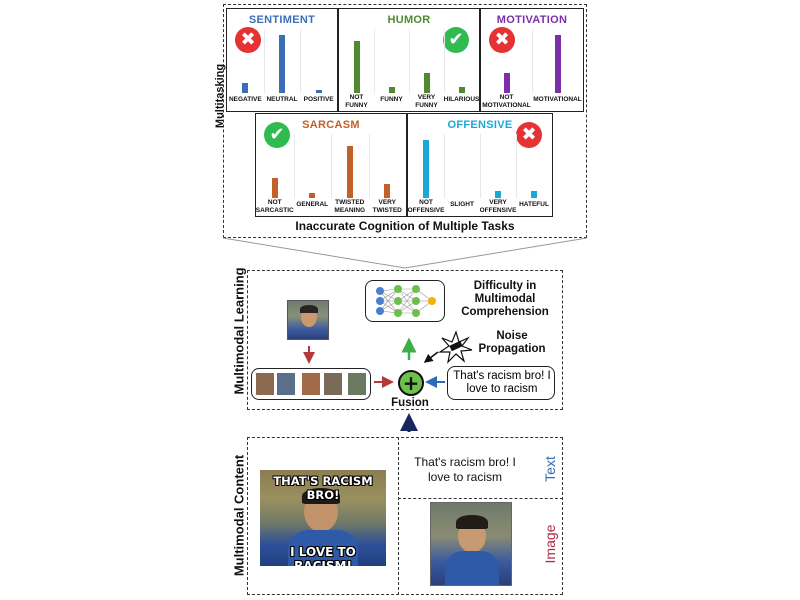 This screenshot has width=800, height=600. What do you see at coordinates (274, 206) in the screenshot?
I see `category-label: NOT SARCASTIC` at bounding box center [274, 206].